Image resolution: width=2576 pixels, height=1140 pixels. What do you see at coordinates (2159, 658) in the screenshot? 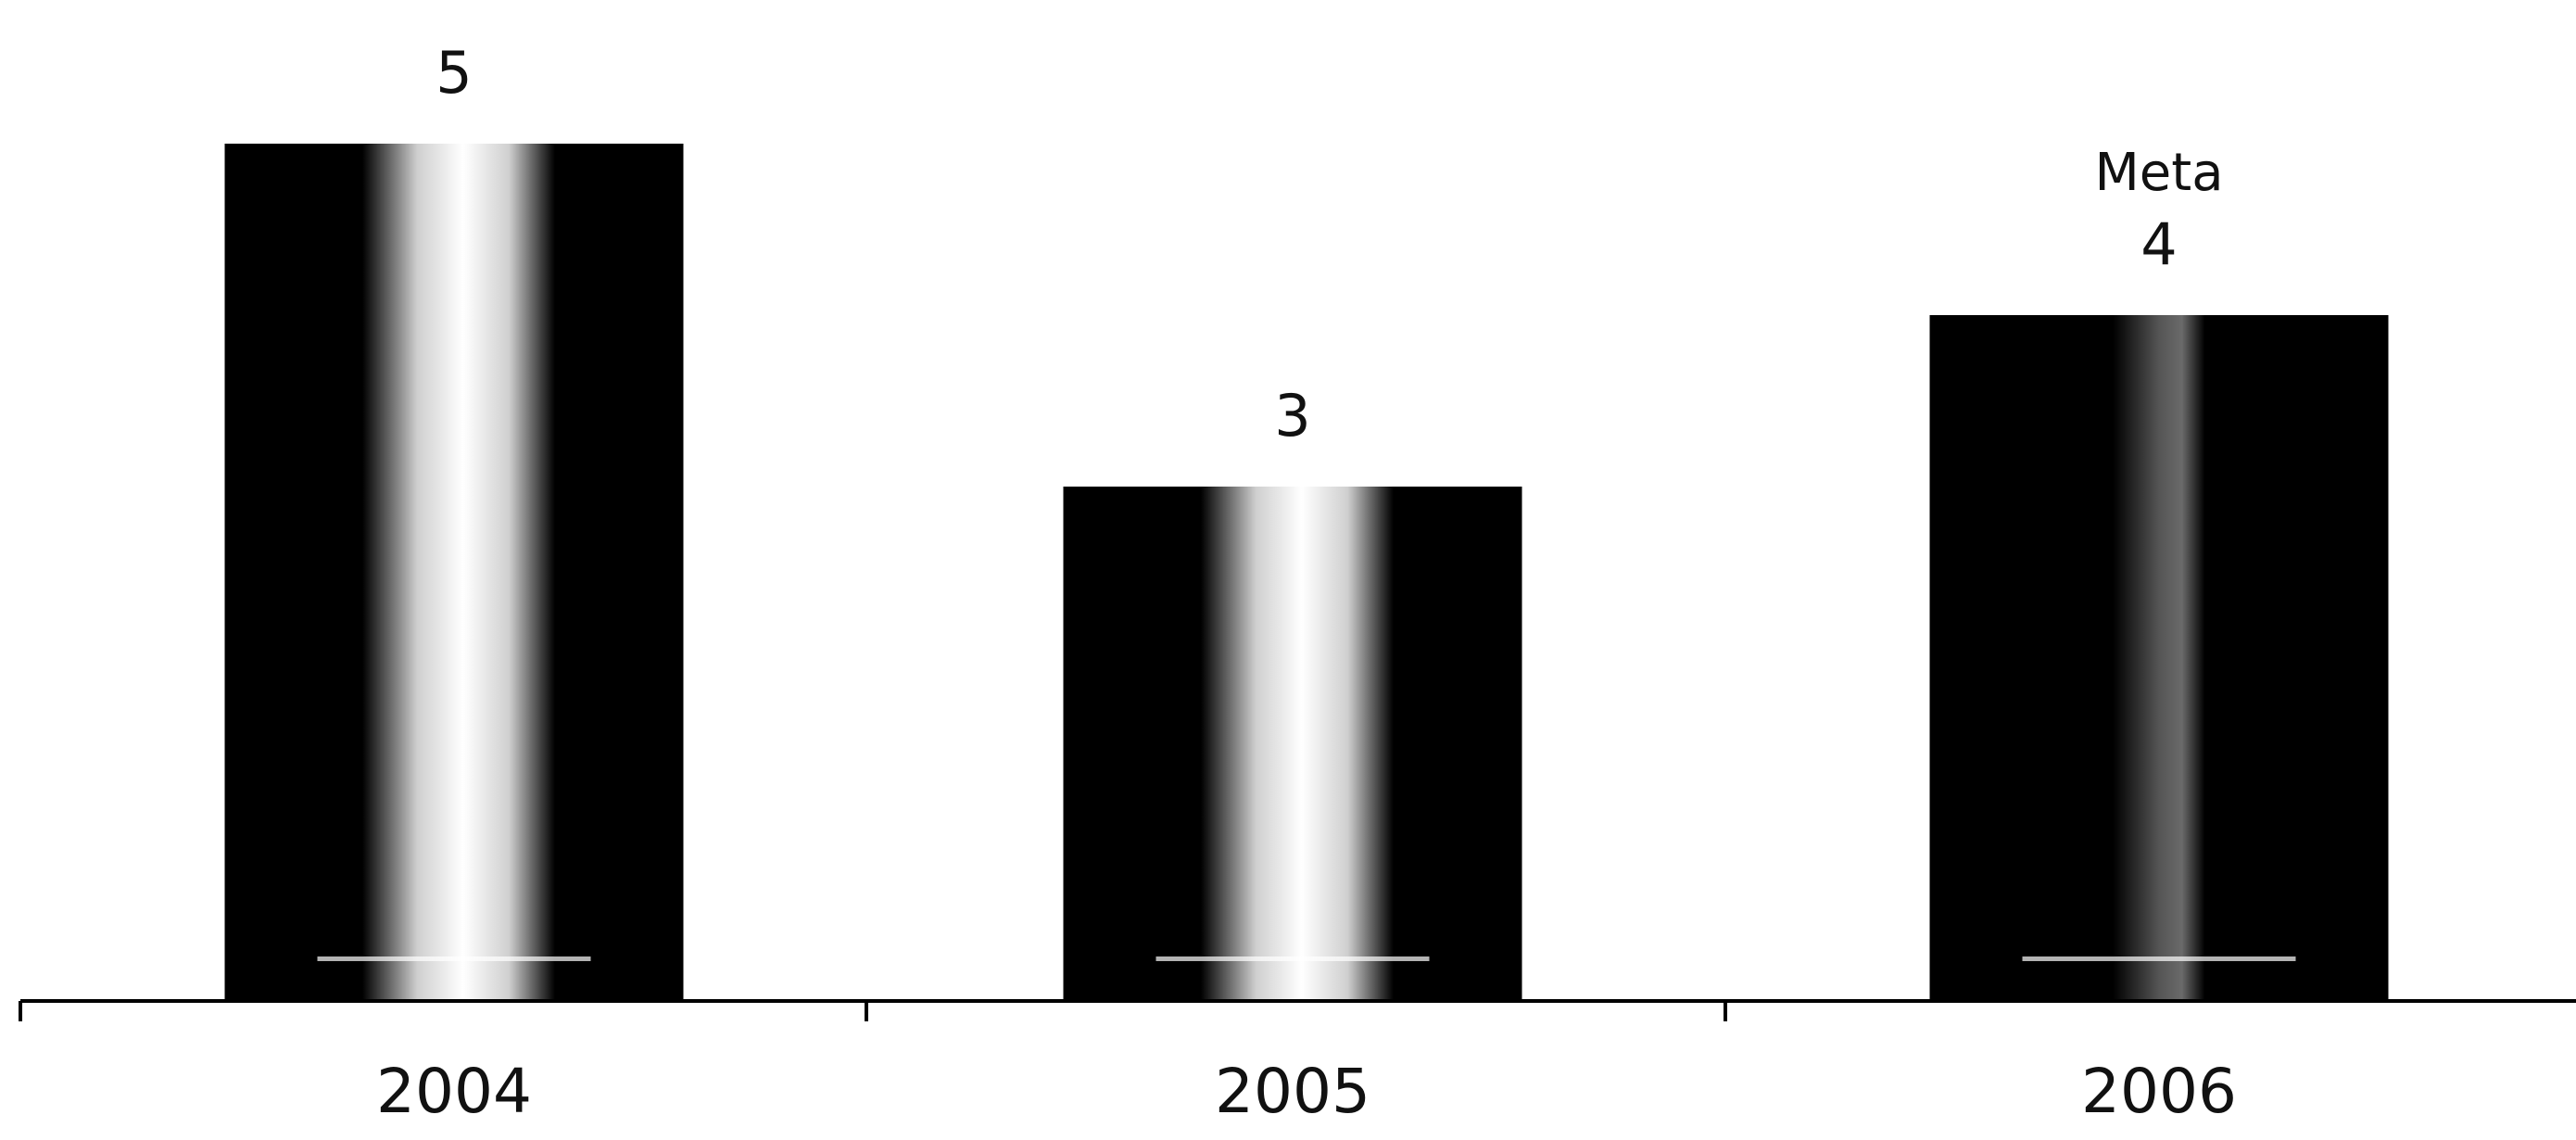
I see `bar-2006` at bounding box center [2159, 658].